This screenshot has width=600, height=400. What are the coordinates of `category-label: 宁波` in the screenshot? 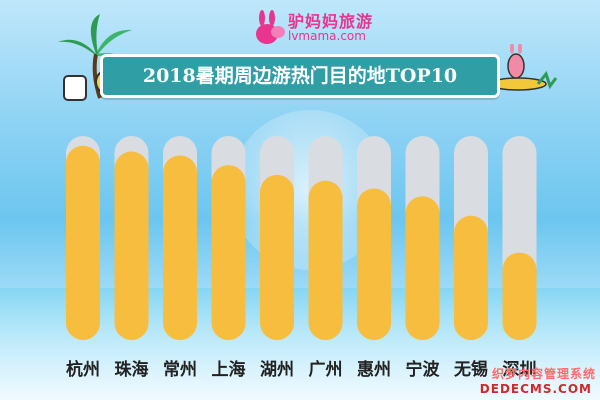 It's located at (422, 370).